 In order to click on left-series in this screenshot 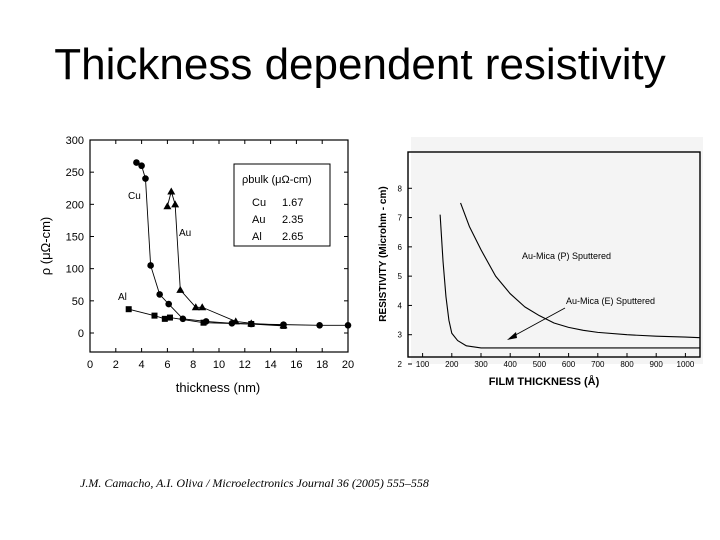, I will do `click(238, 244)`.